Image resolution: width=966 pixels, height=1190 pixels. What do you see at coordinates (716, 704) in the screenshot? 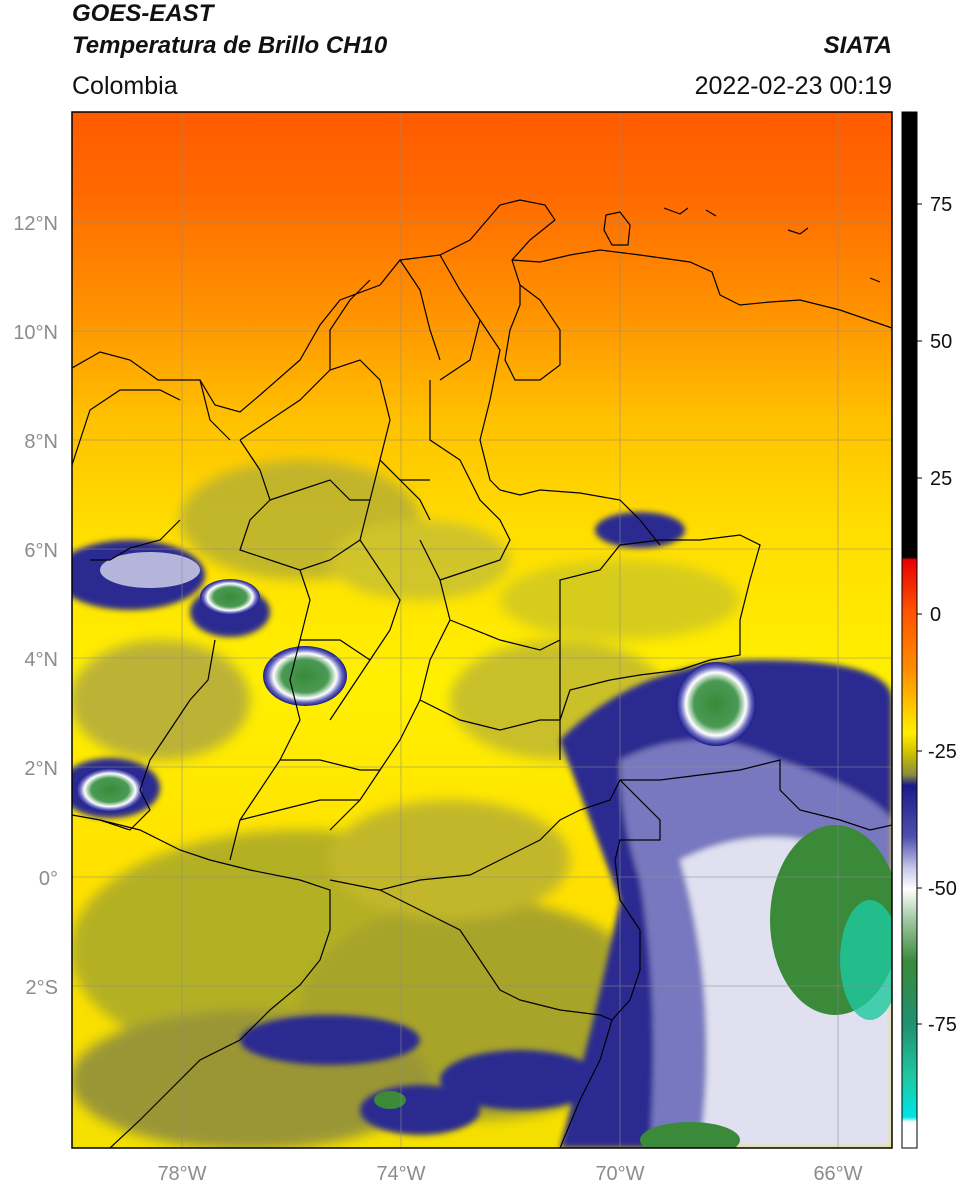
I see `cloud-cell-orinoquia` at bounding box center [716, 704].